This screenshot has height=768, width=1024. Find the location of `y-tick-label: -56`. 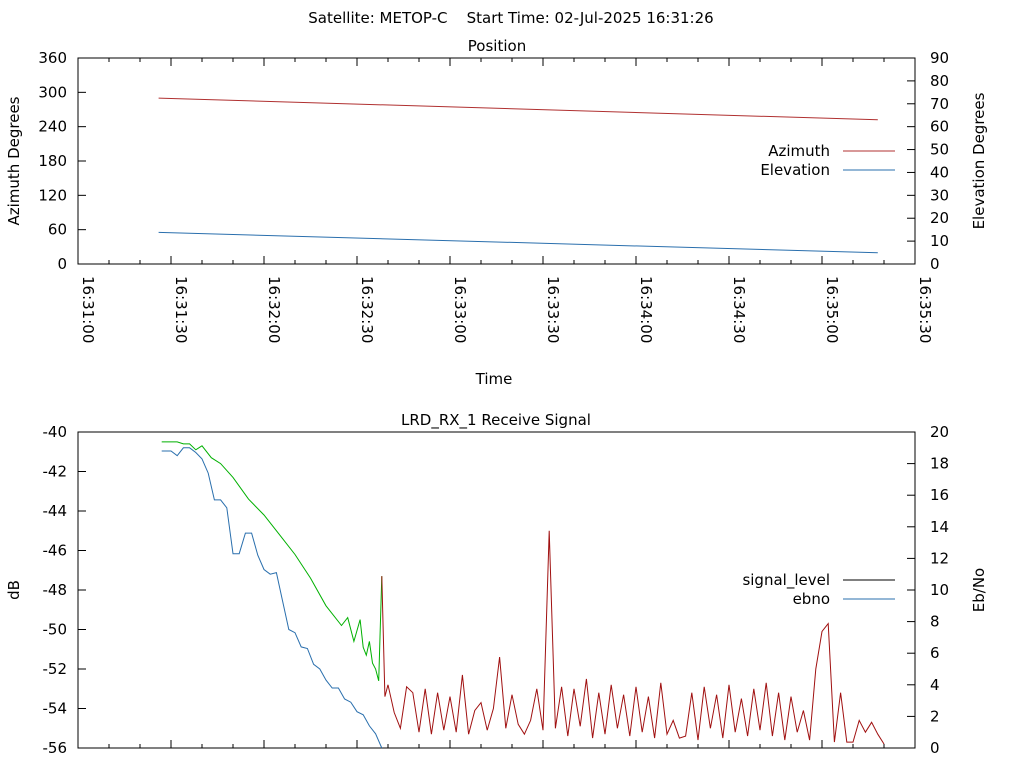

y-tick-label: -56 is located at coordinates (55, 748).